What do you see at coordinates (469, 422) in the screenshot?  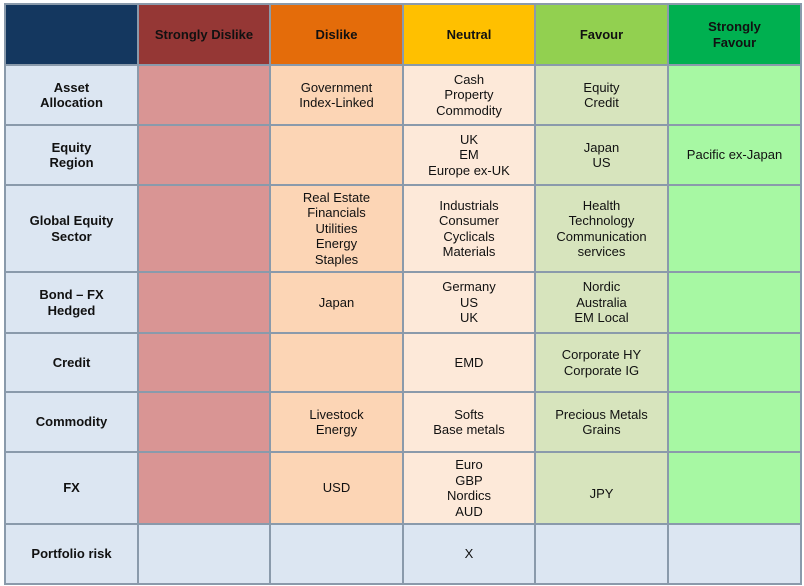 I see `cell-neutral: Softs Base metals` at bounding box center [469, 422].